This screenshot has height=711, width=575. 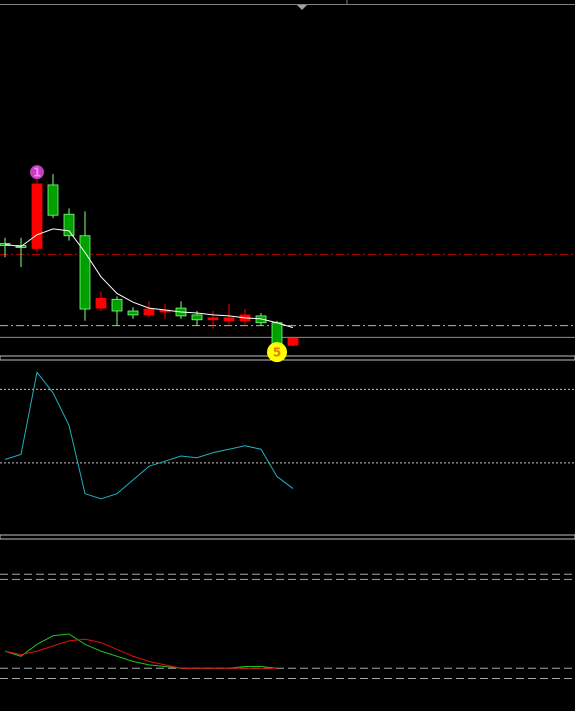 What do you see at coordinates (302, 7) in the screenshot?
I see `shift-marker` at bounding box center [302, 7].